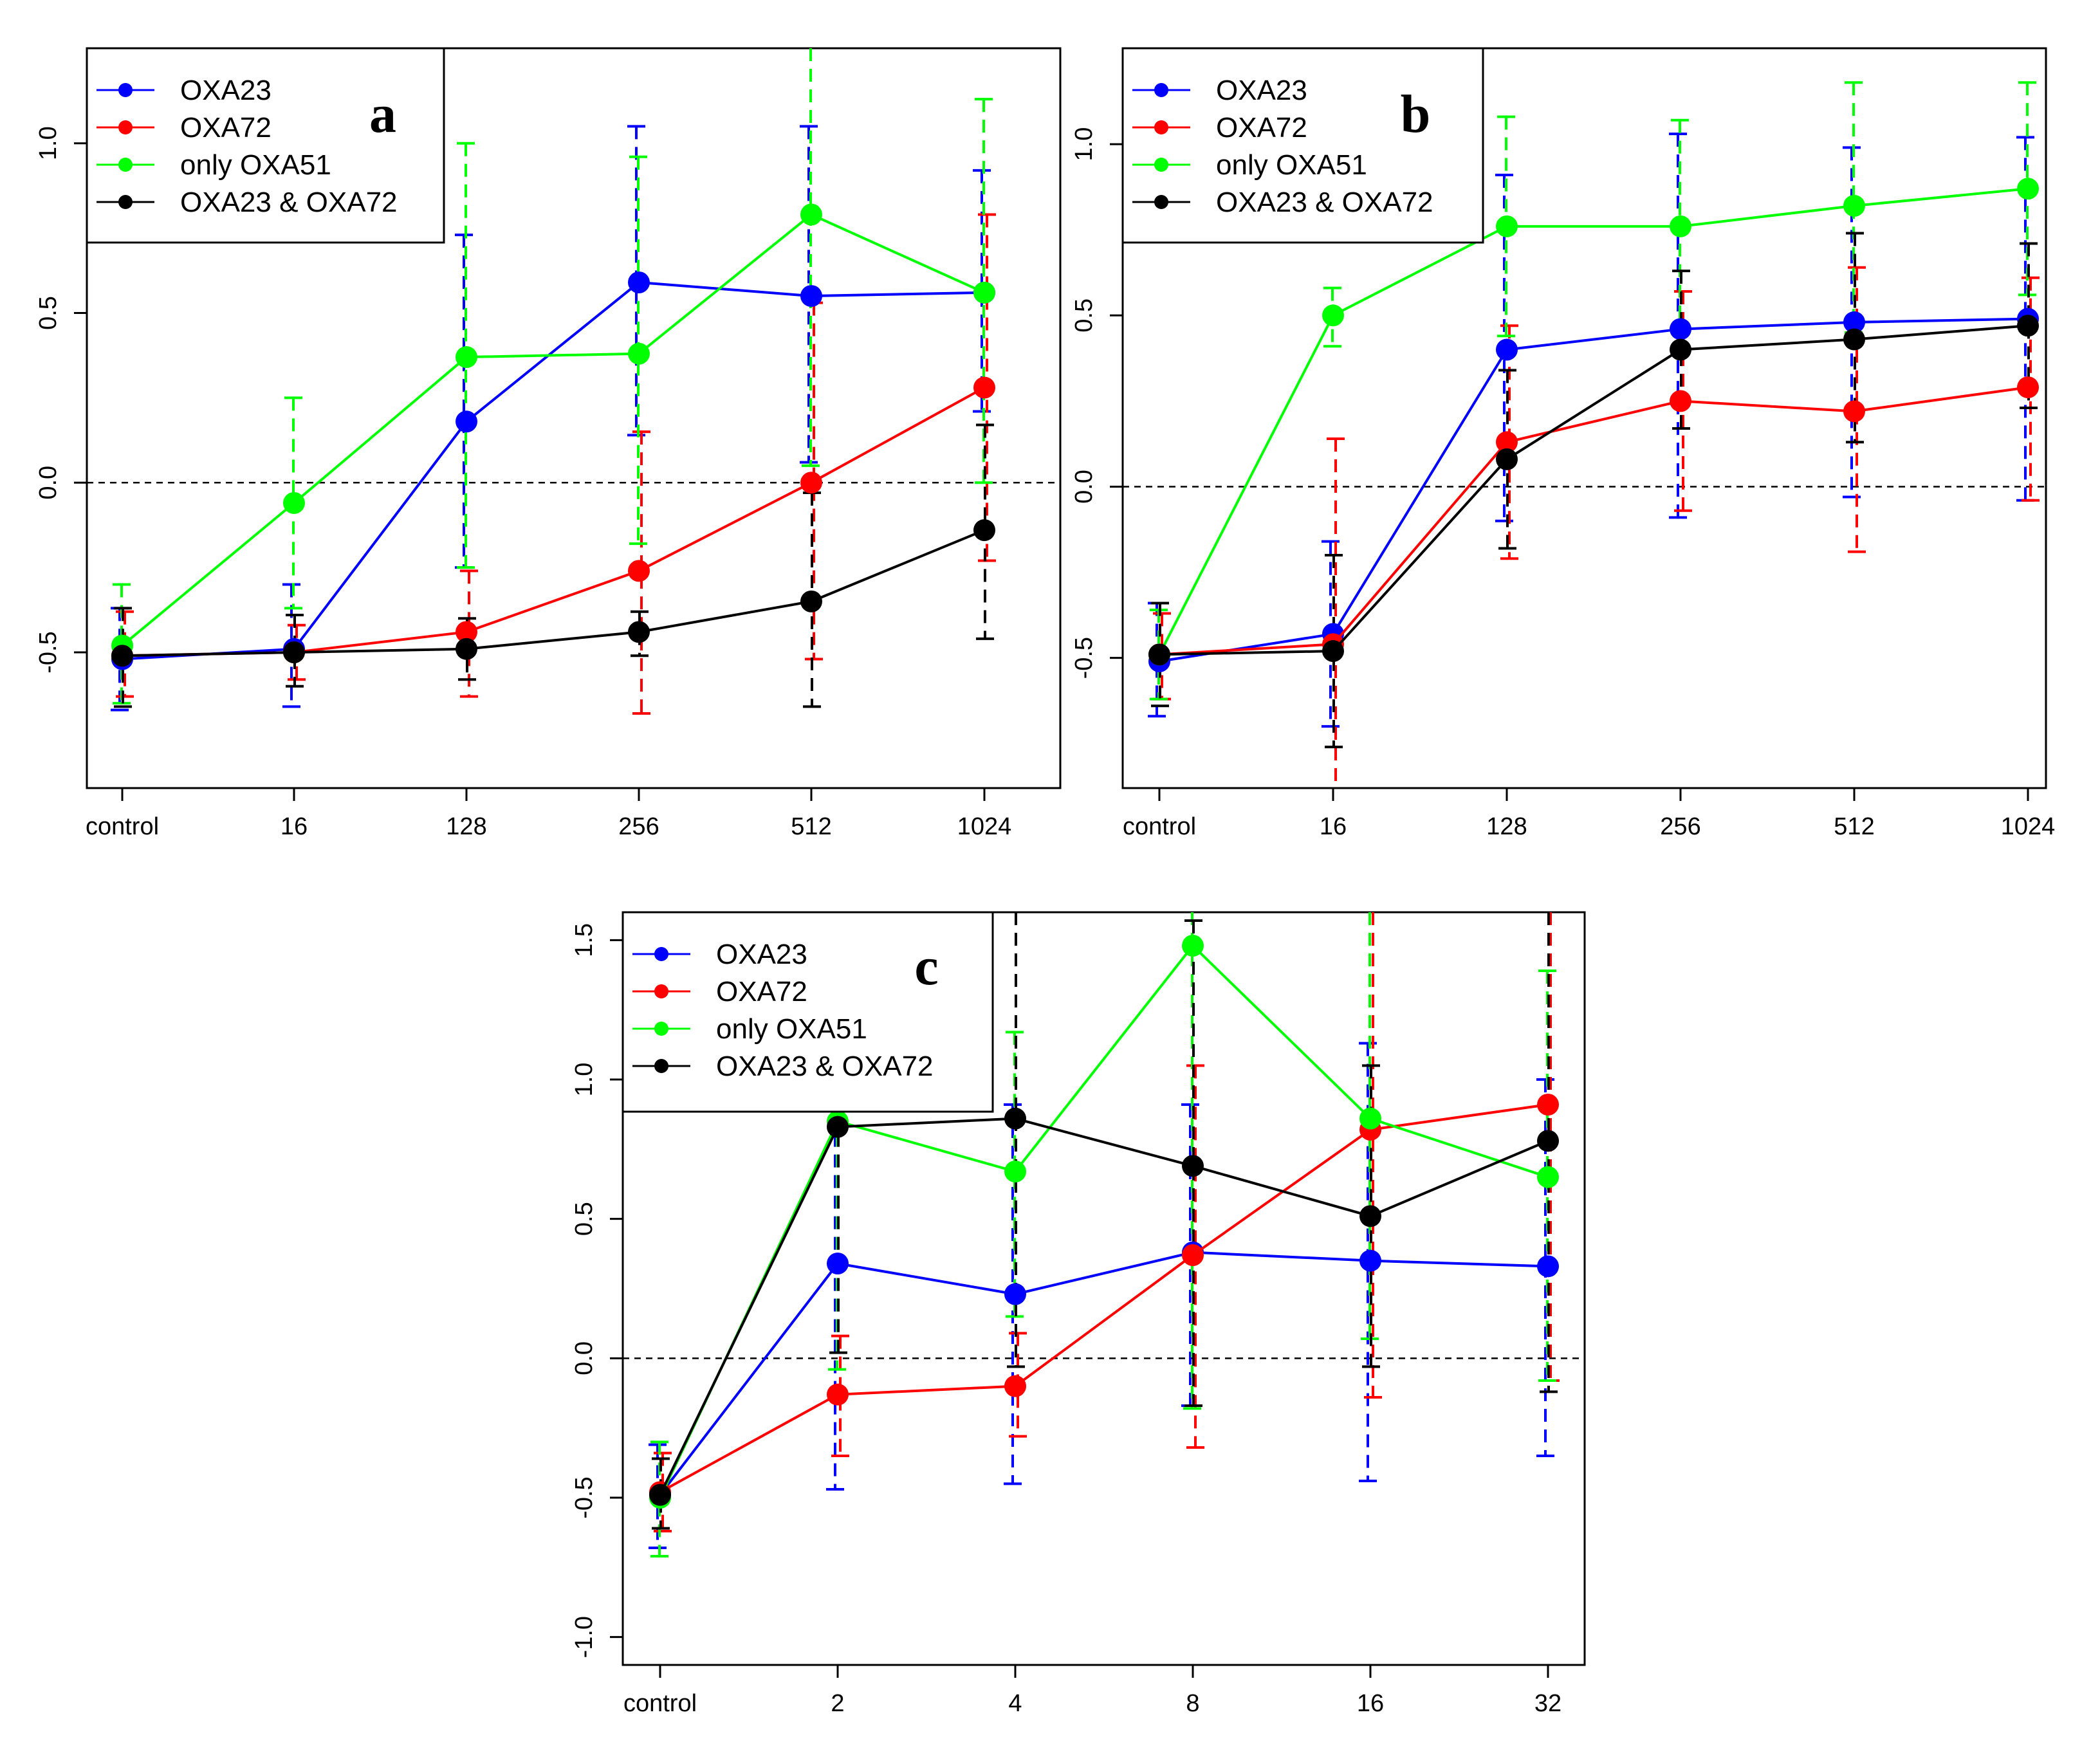 This screenshot has height=1755, width=2100. Describe the element at coordinates (926, 967) in the screenshot. I see `panel-label-c: c` at that location.